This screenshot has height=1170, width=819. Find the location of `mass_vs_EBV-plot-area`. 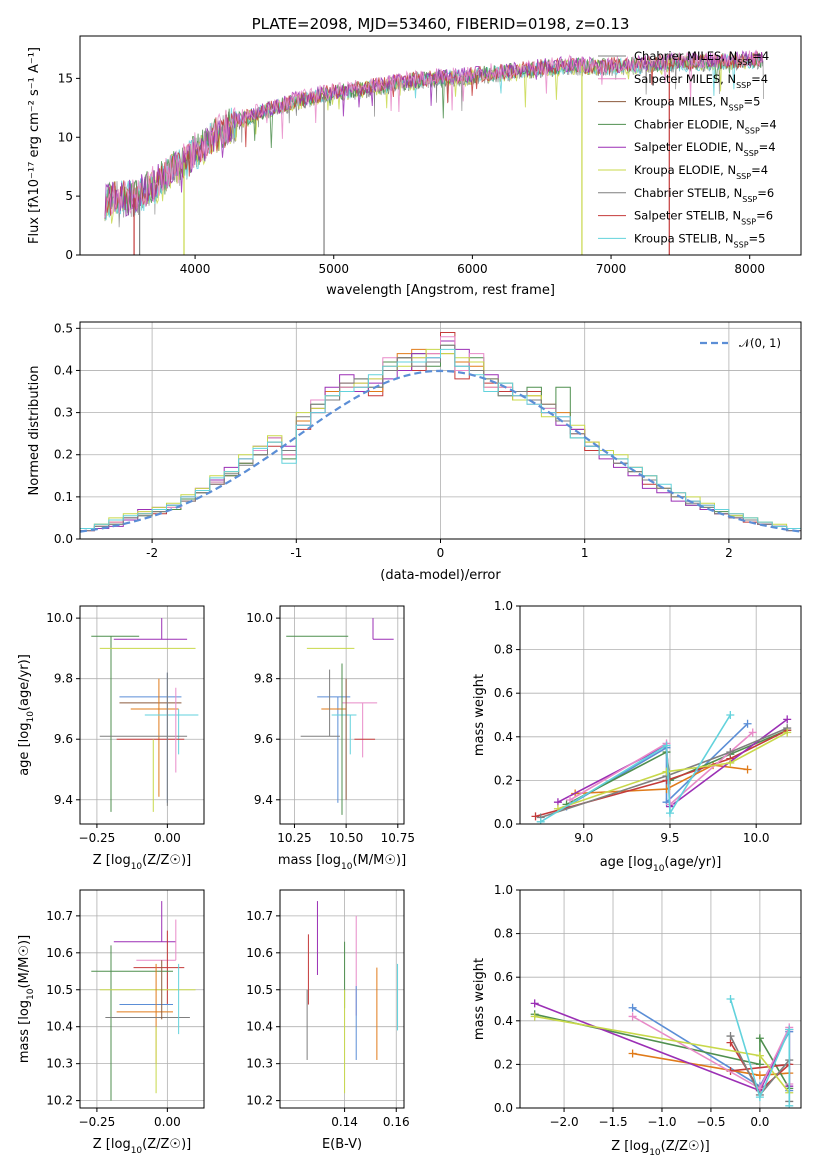

mass_vs_EBV-plot-area is located at coordinates (352, 997).